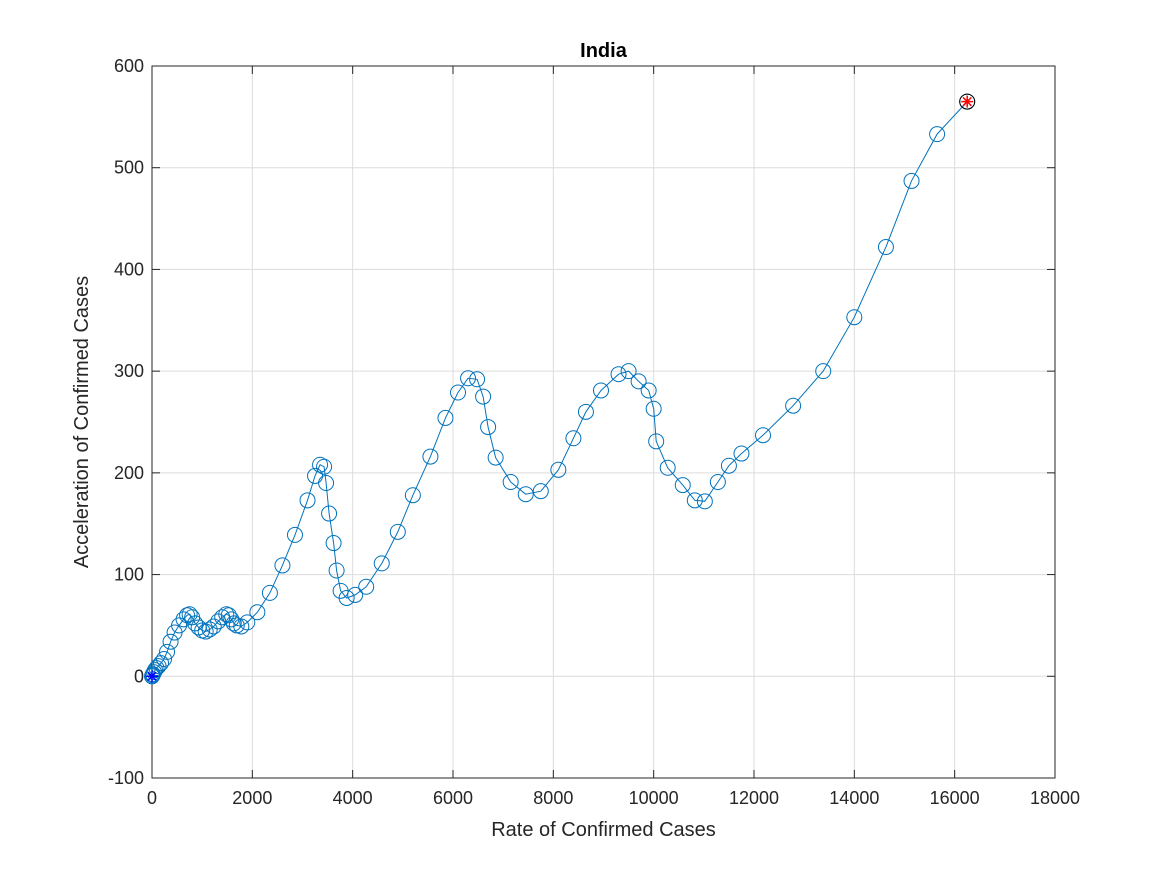 The width and height of the screenshot is (1167, 875). I want to click on x-axis-label: Rate of Confirmed Cases, so click(603, 830).